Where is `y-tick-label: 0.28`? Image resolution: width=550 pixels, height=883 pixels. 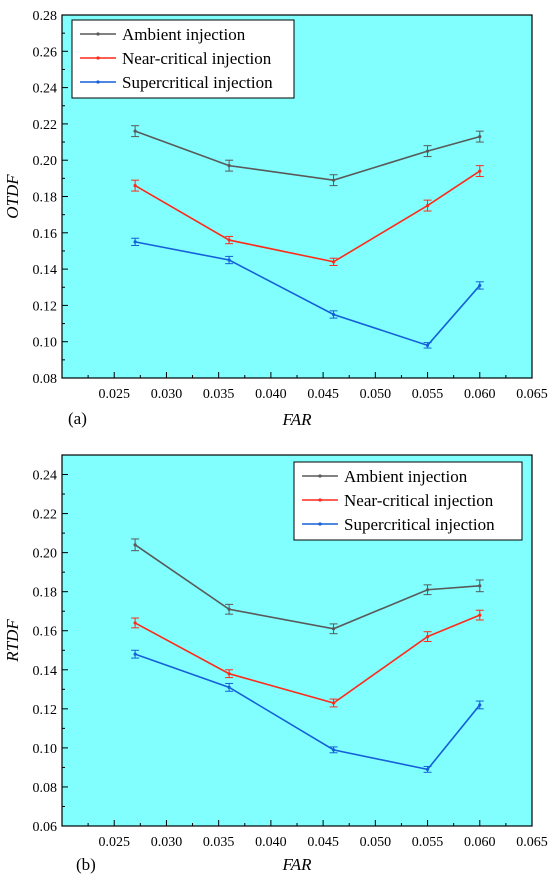 y-tick-label: 0.28 is located at coordinates (45, 16).